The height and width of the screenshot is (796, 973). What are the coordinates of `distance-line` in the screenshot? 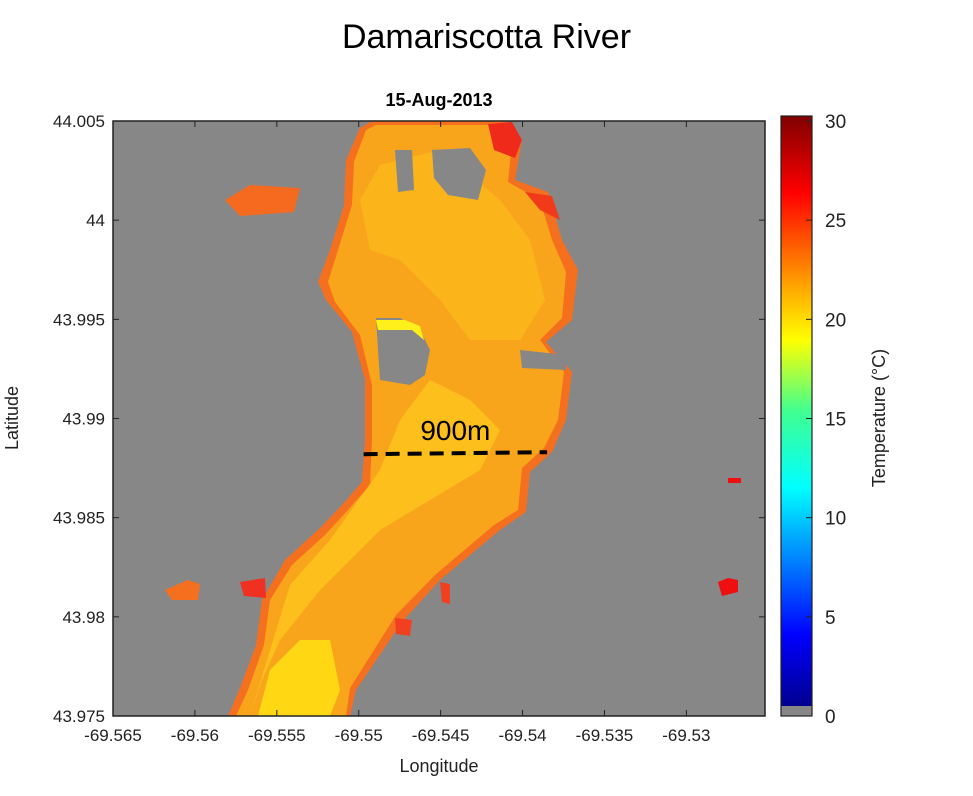 It's located at (455, 453).